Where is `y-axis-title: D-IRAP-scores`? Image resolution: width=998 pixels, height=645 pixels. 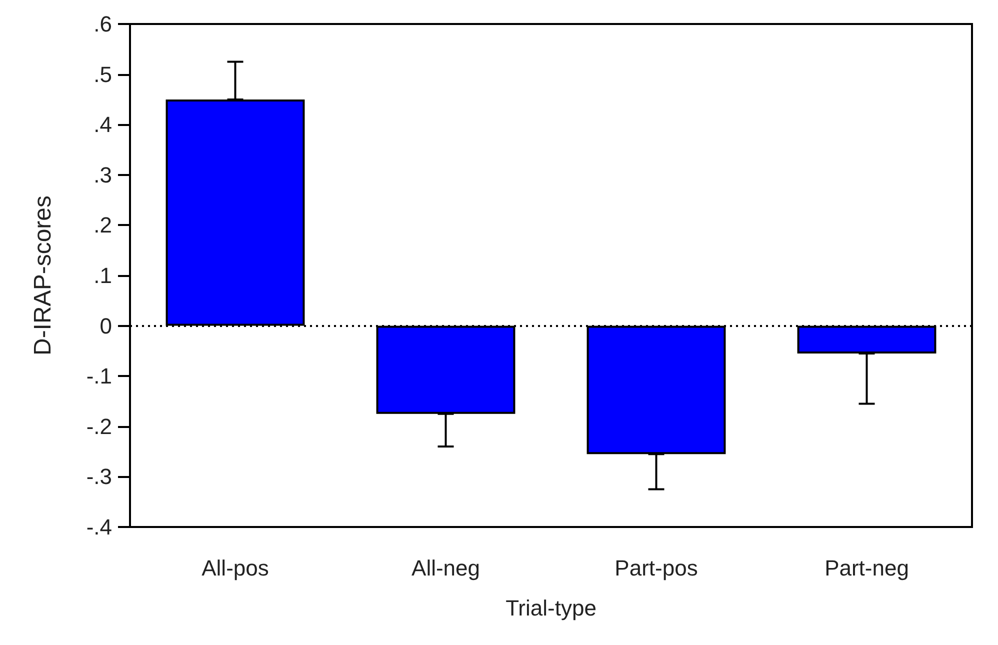
y-axis-title: D-IRAP-scores is located at coordinates (43, 275).